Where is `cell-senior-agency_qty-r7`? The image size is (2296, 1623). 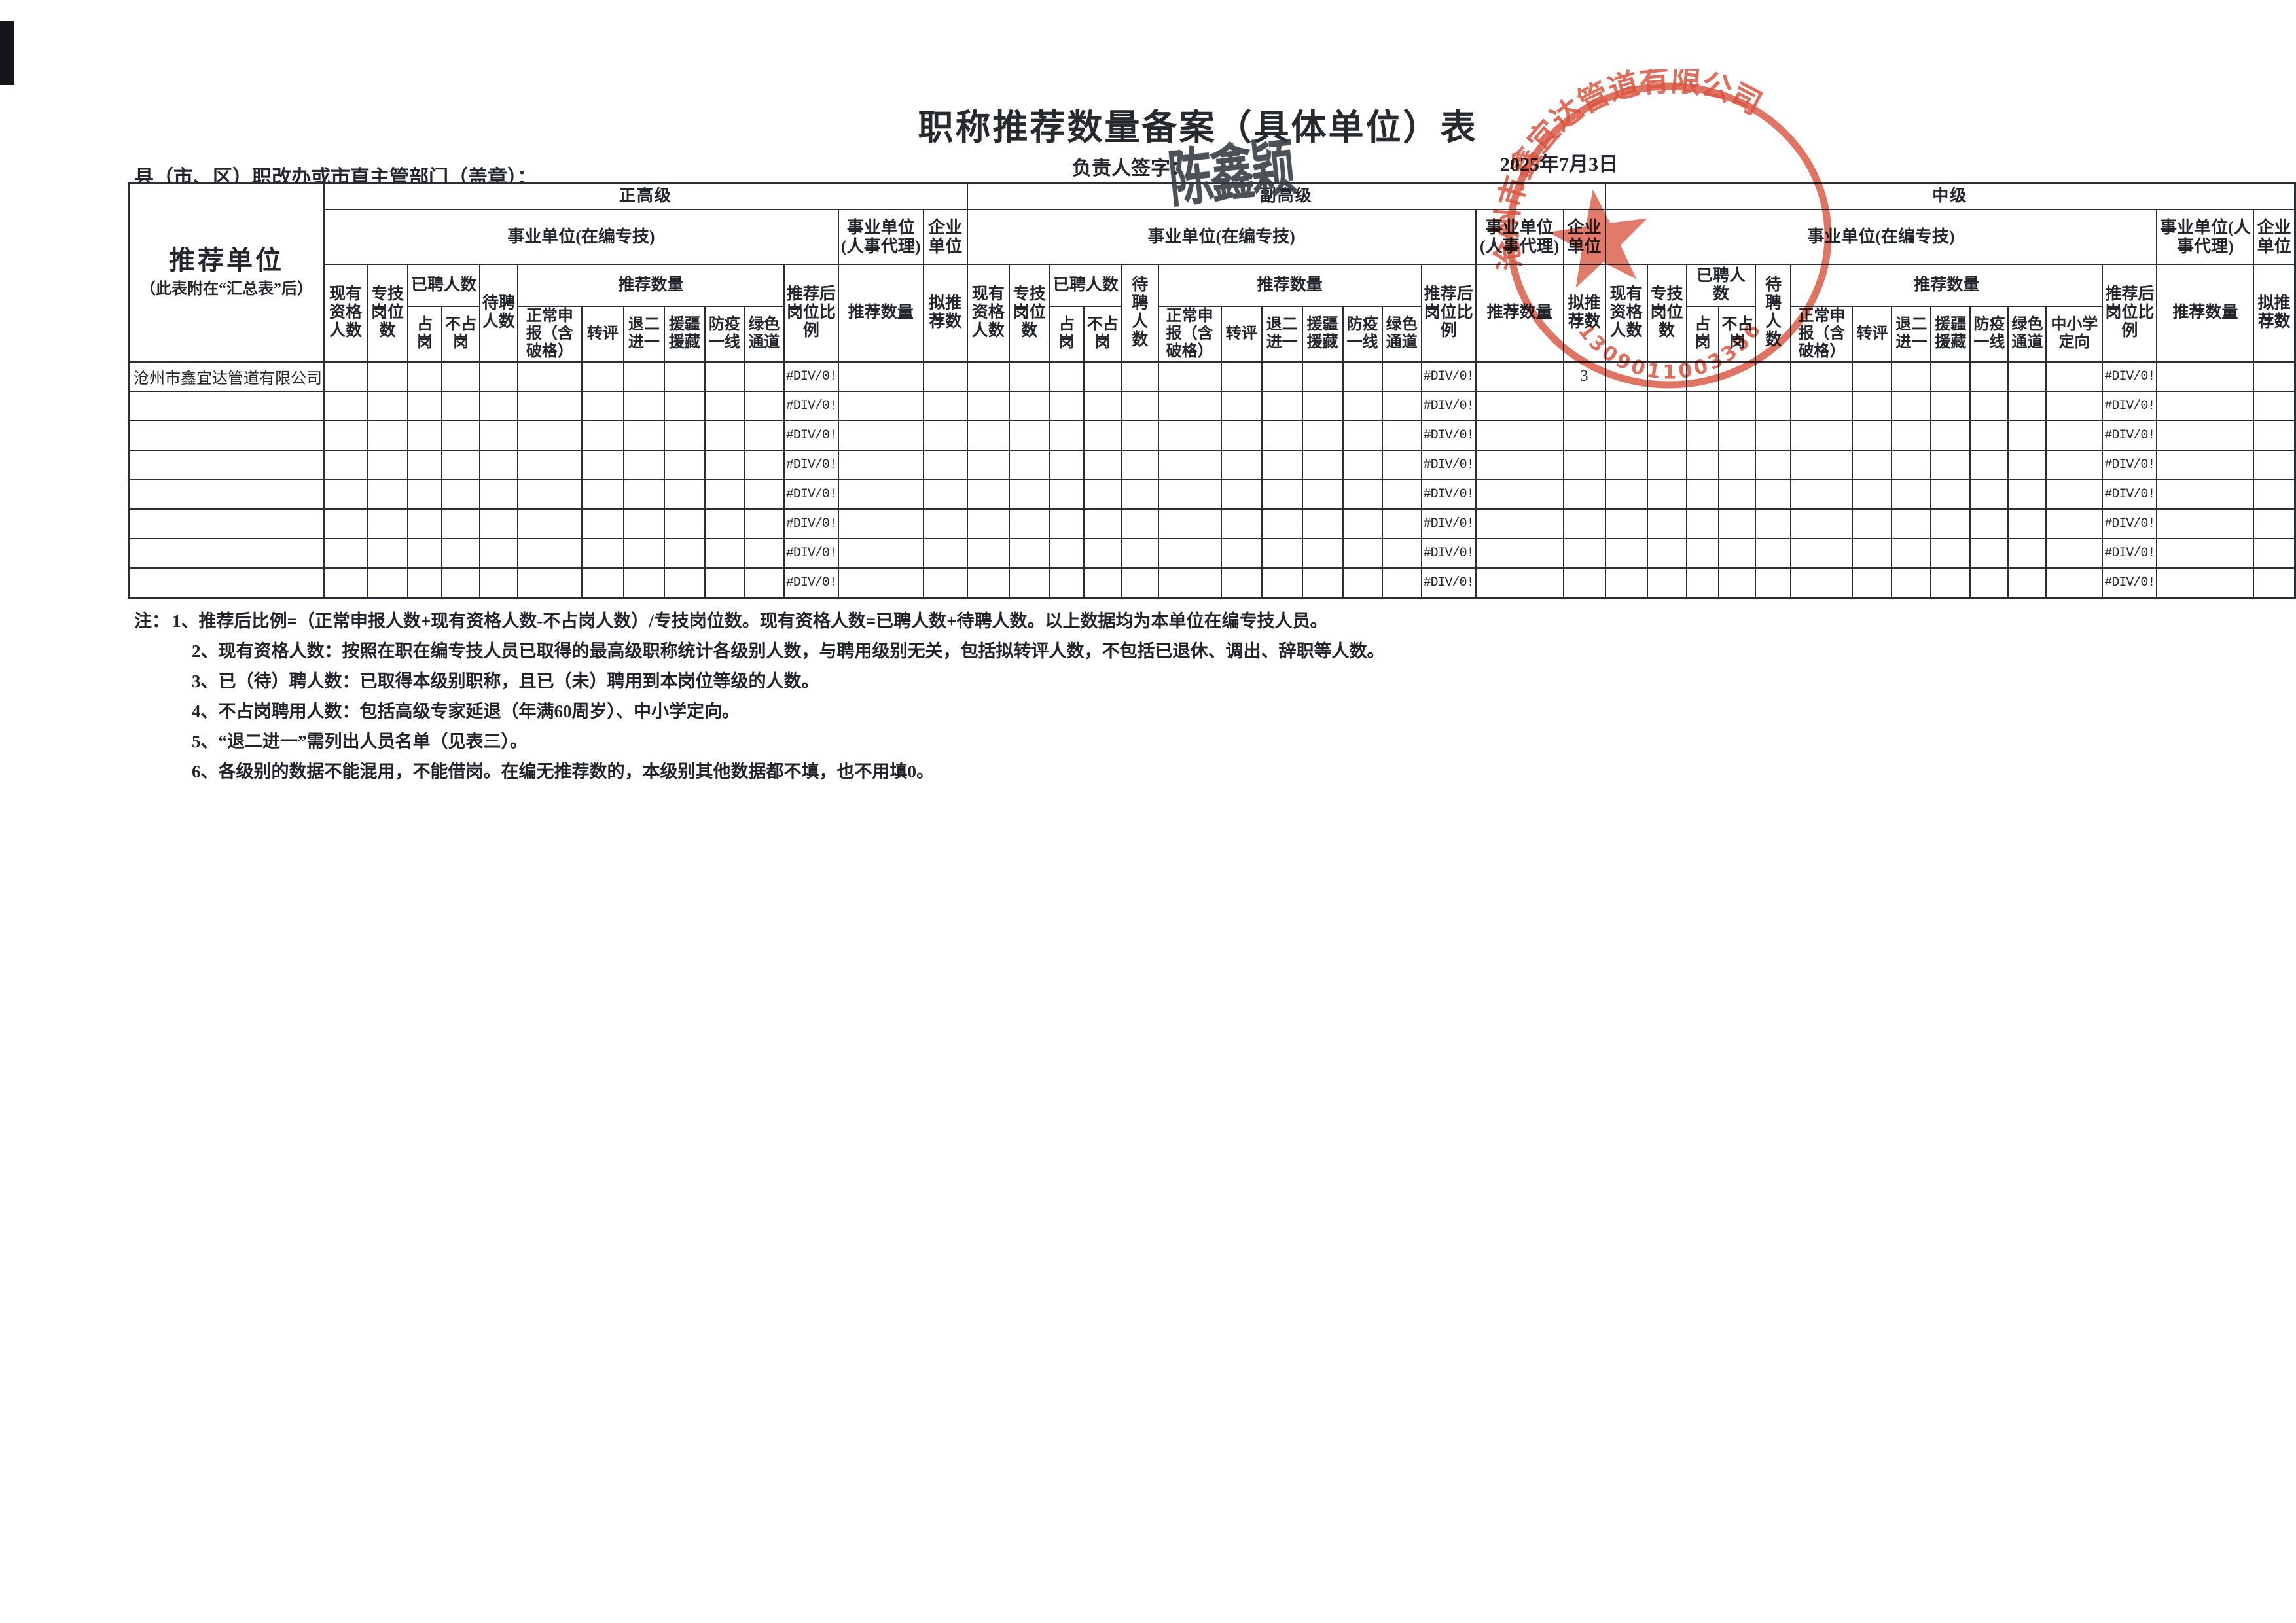
cell-senior-agency_qty-r7 is located at coordinates (880, 583).